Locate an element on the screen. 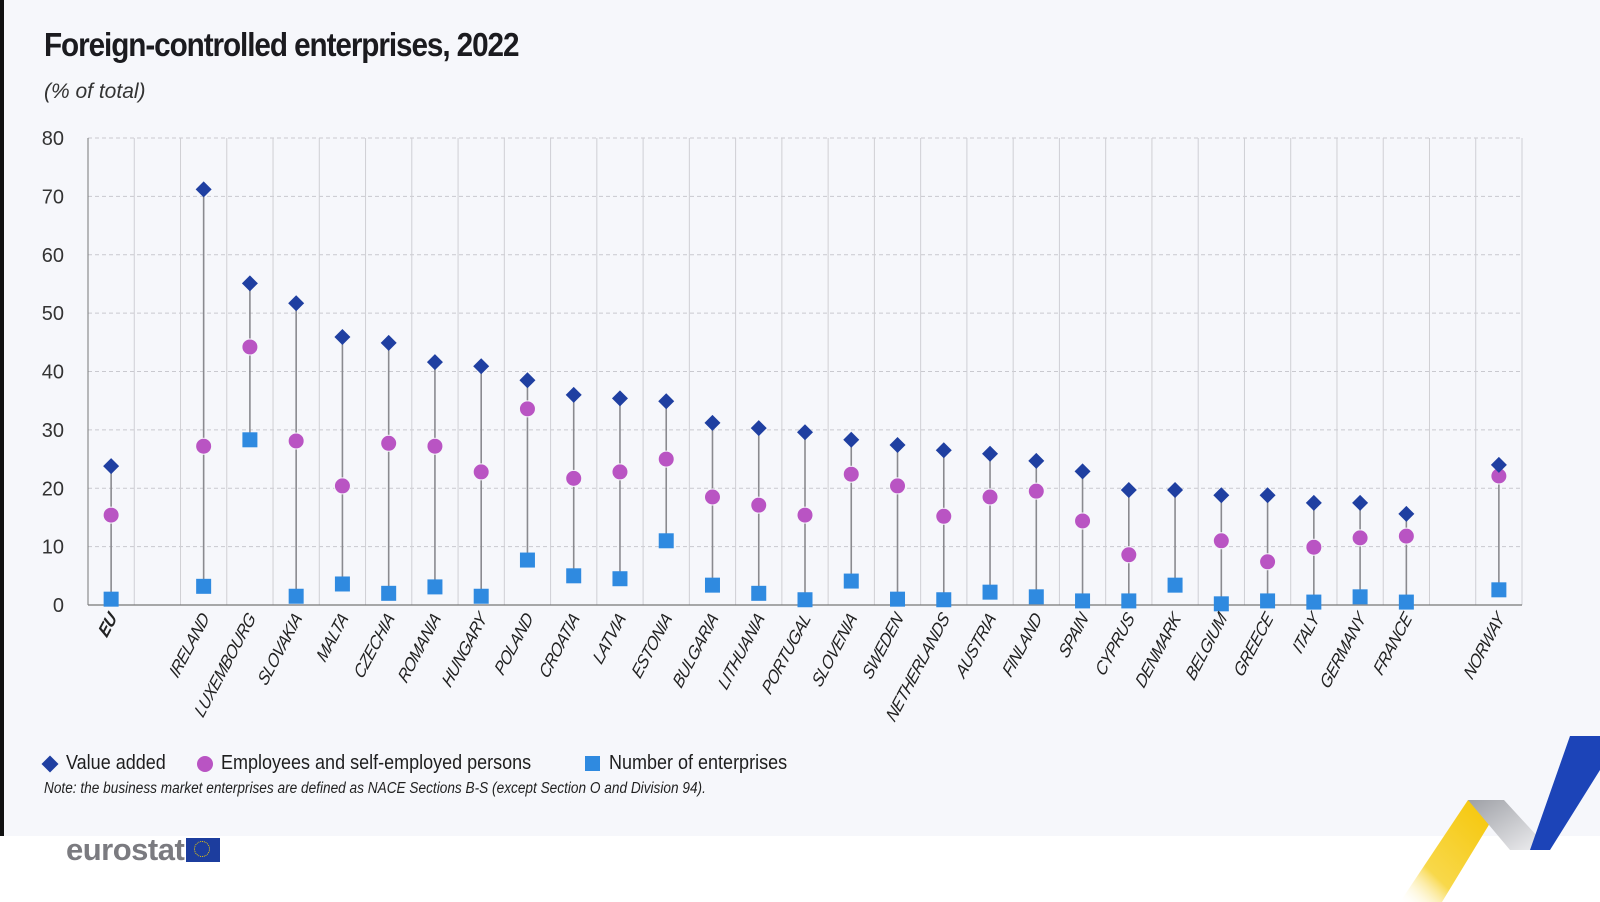 The image size is (1600, 902). point-value-added-croatia is located at coordinates (573, 394).